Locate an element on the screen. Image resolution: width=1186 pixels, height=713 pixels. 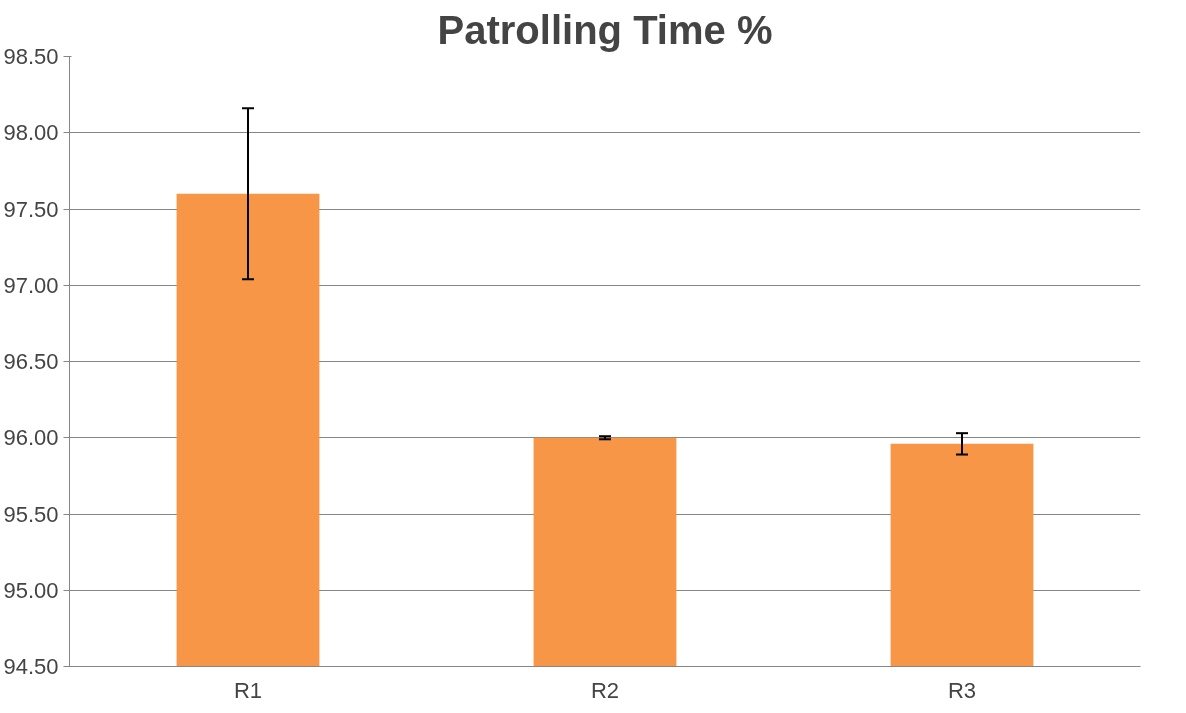
chart-title: Patrolling Time % is located at coordinates (605, 29).